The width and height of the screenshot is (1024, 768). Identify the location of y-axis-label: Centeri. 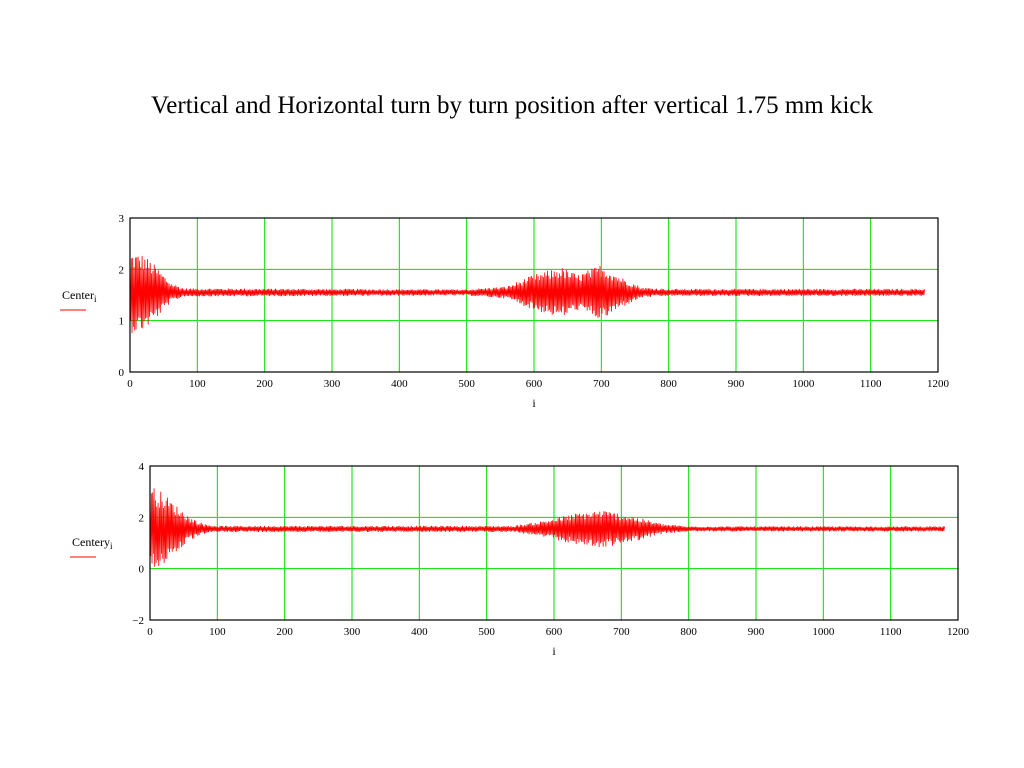
(79, 296).